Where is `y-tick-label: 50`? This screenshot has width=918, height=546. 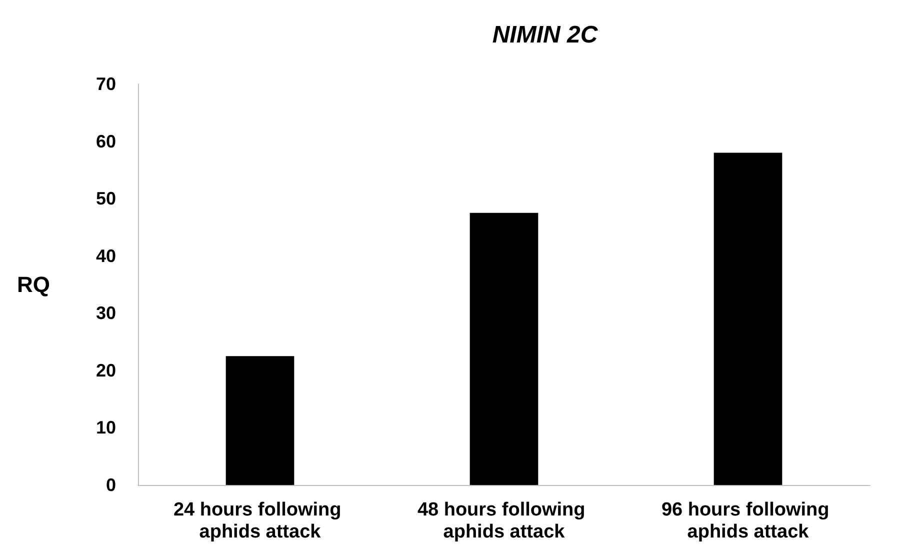
y-tick-label: 50 is located at coordinates (106, 198).